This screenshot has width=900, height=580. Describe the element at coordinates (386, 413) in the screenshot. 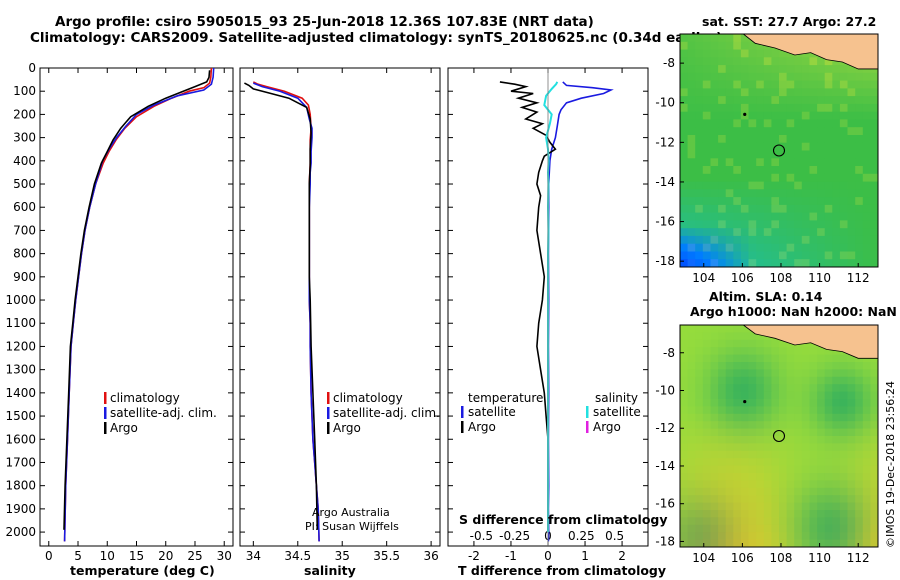

I see `legend-label-satellite: satellite-adj. clim.` at that location.